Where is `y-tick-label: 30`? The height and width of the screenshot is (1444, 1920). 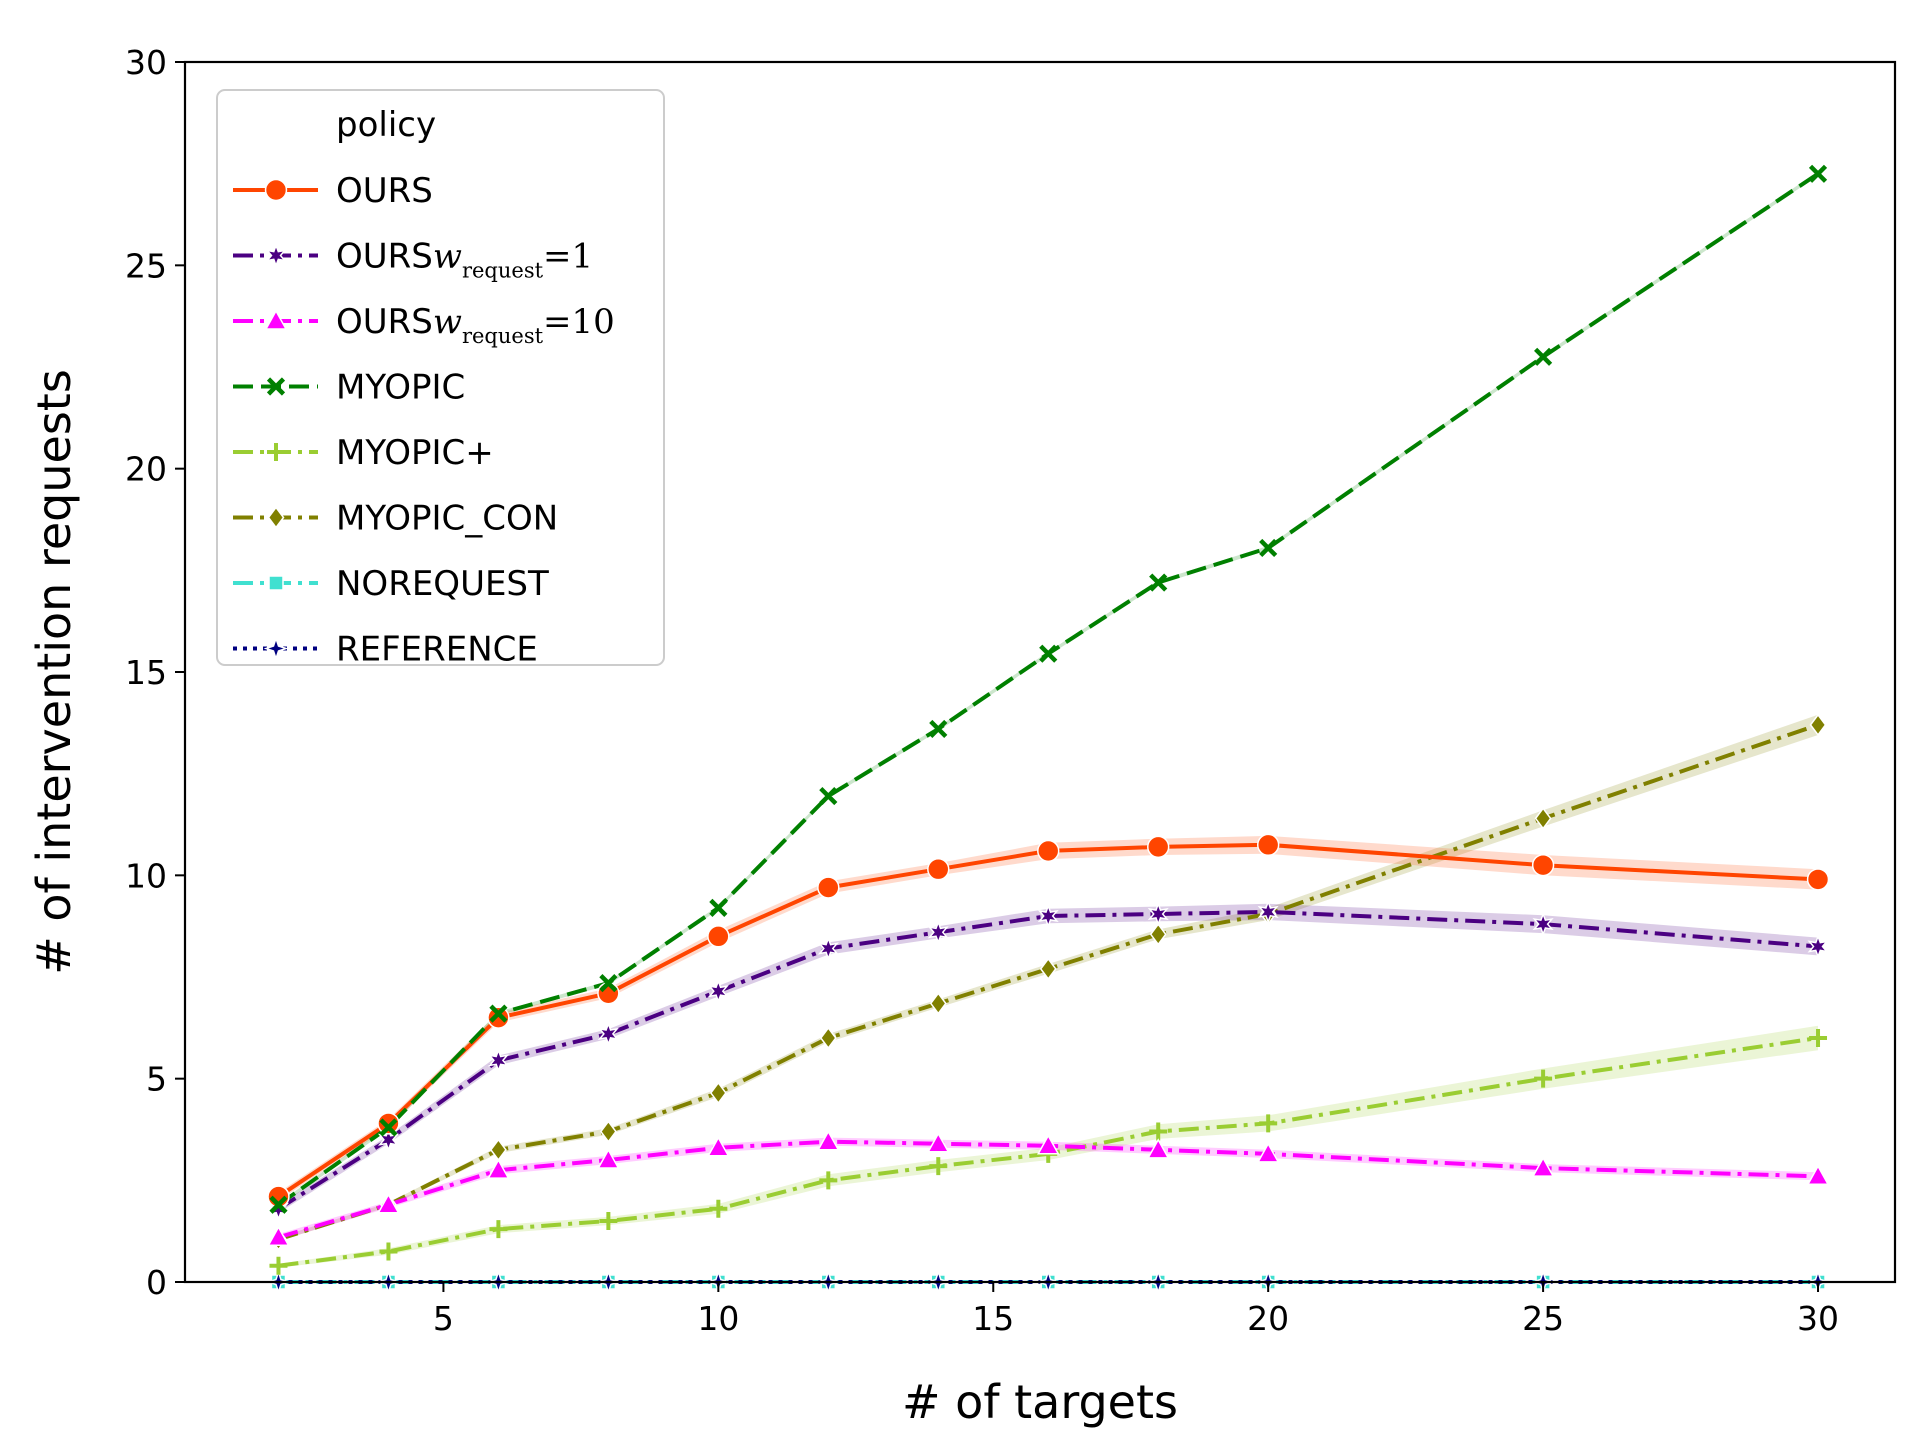 y-tick-label: 30 is located at coordinates (146, 62).